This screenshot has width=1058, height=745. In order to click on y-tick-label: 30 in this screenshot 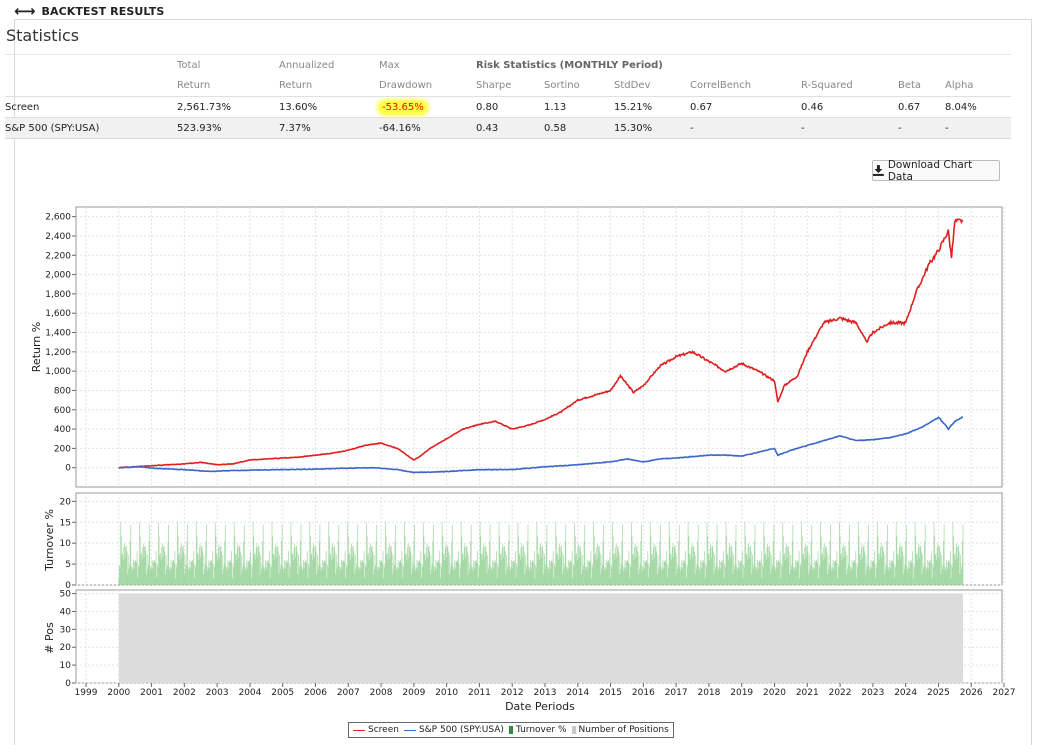, I will do `click(66, 630)`.